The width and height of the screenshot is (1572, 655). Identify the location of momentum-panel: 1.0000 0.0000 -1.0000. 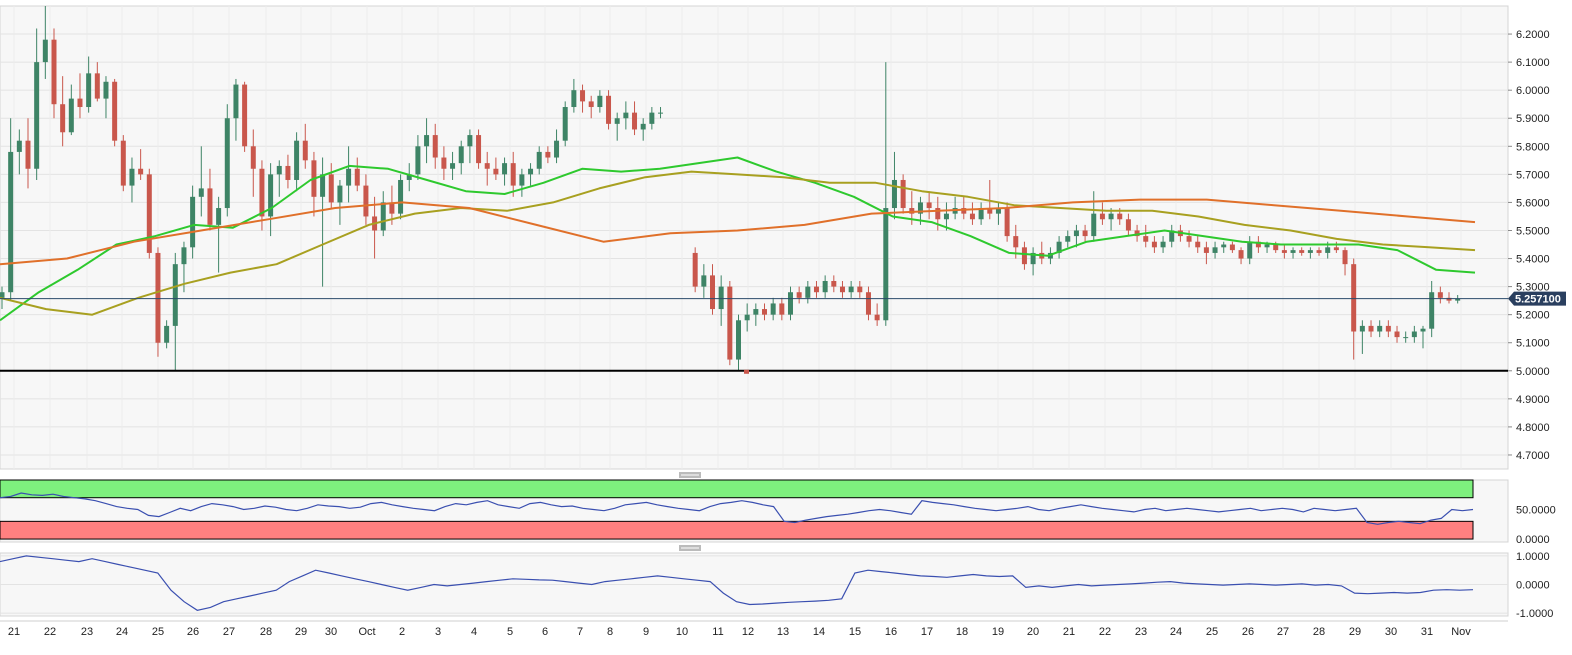
(776, 585).